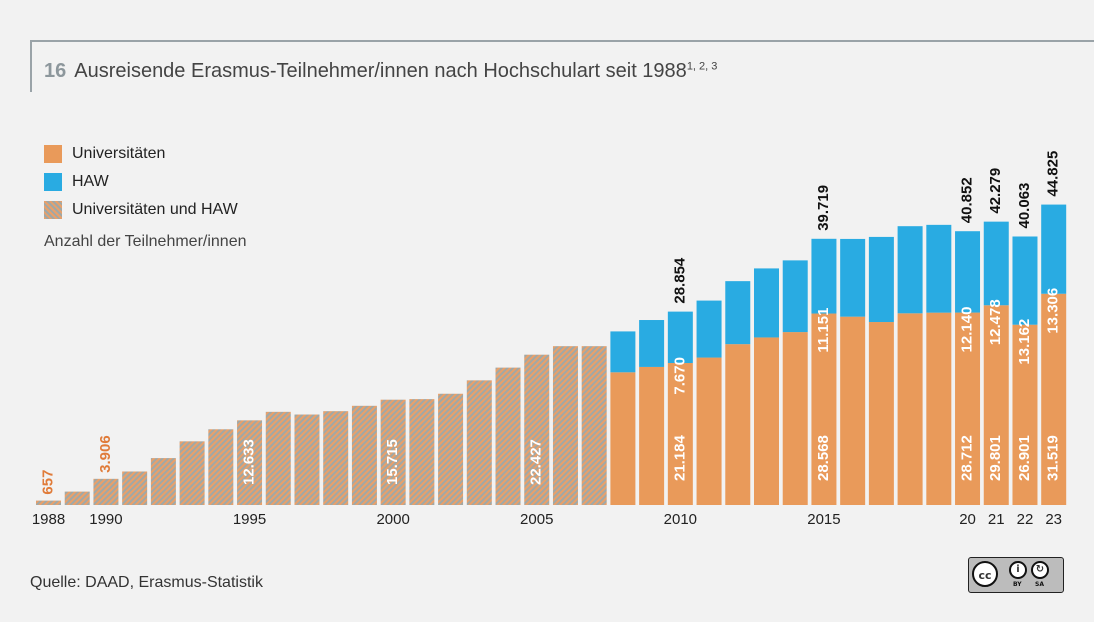 This screenshot has height=622, width=1094. I want to click on legend: Universitäten HAW Universitäten und HAW, so click(141, 182).